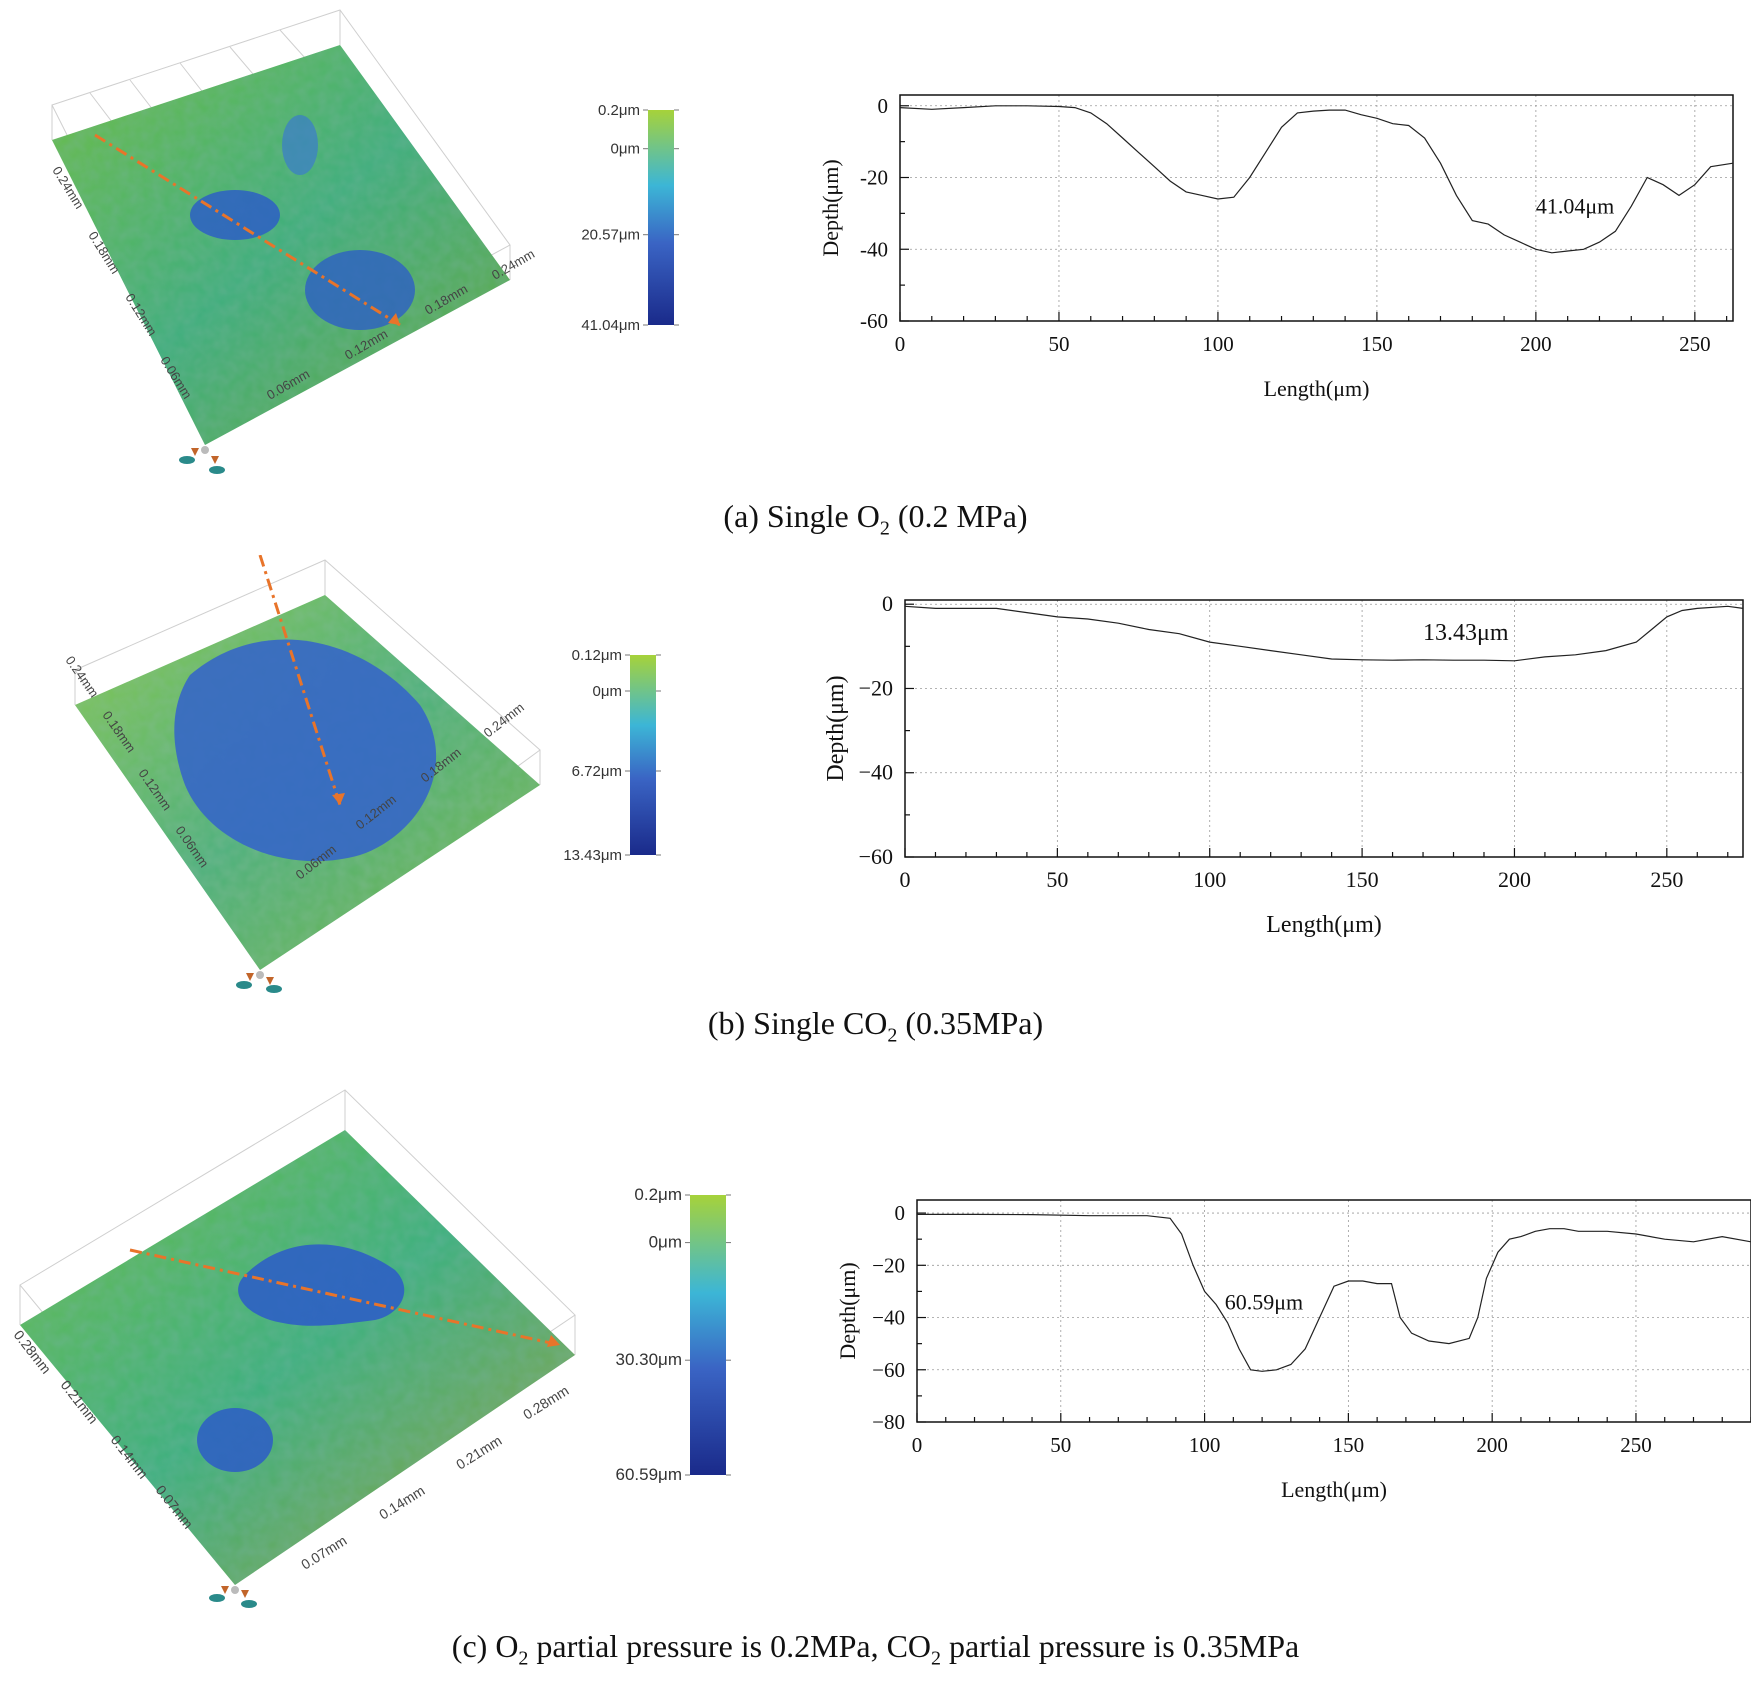 The width and height of the screenshot is (1751, 1685). What do you see at coordinates (597, 655) in the screenshot?
I see `colorbar-label: 0.12μm` at bounding box center [597, 655].